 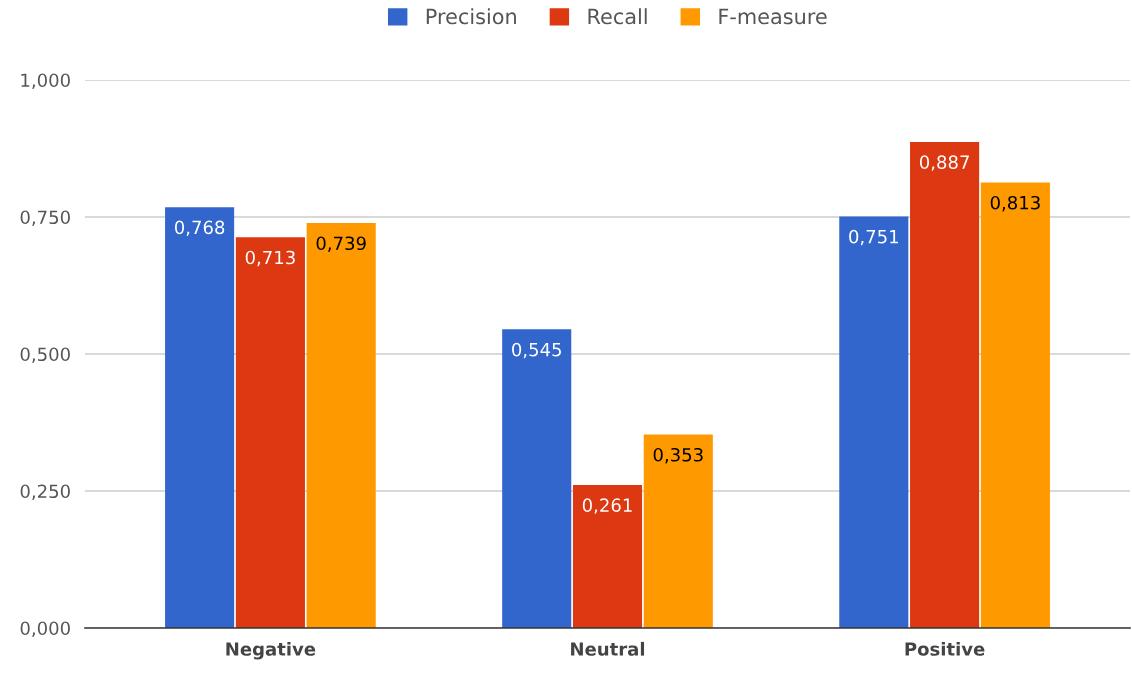 I want to click on x-tick-label: Positive, so click(x=945, y=648).